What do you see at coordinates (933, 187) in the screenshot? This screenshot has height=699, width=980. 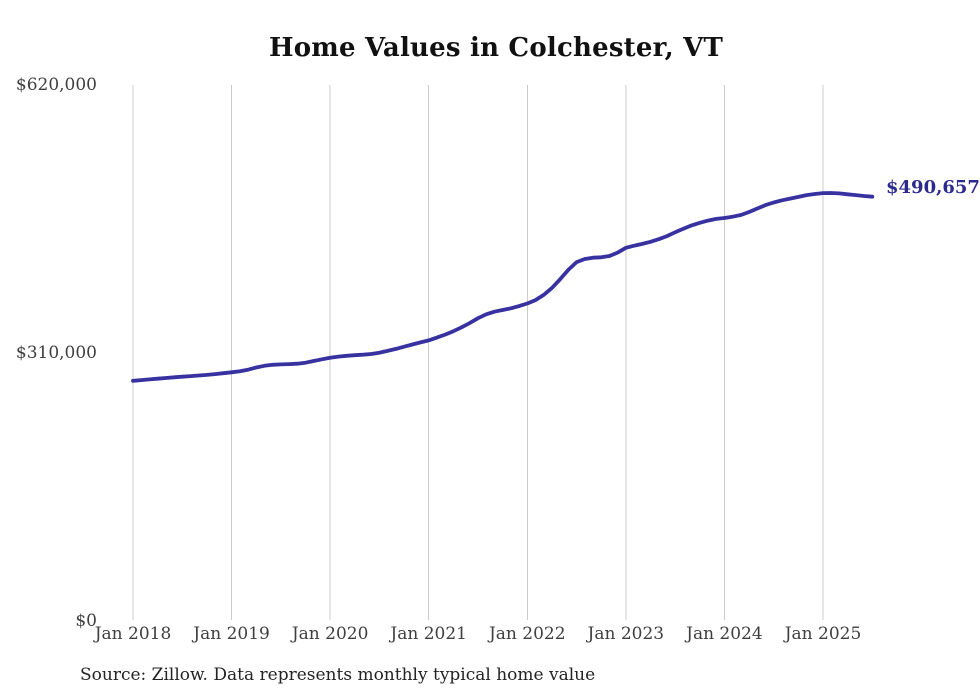 I see `end-value-label: $490,657` at bounding box center [933, 187].